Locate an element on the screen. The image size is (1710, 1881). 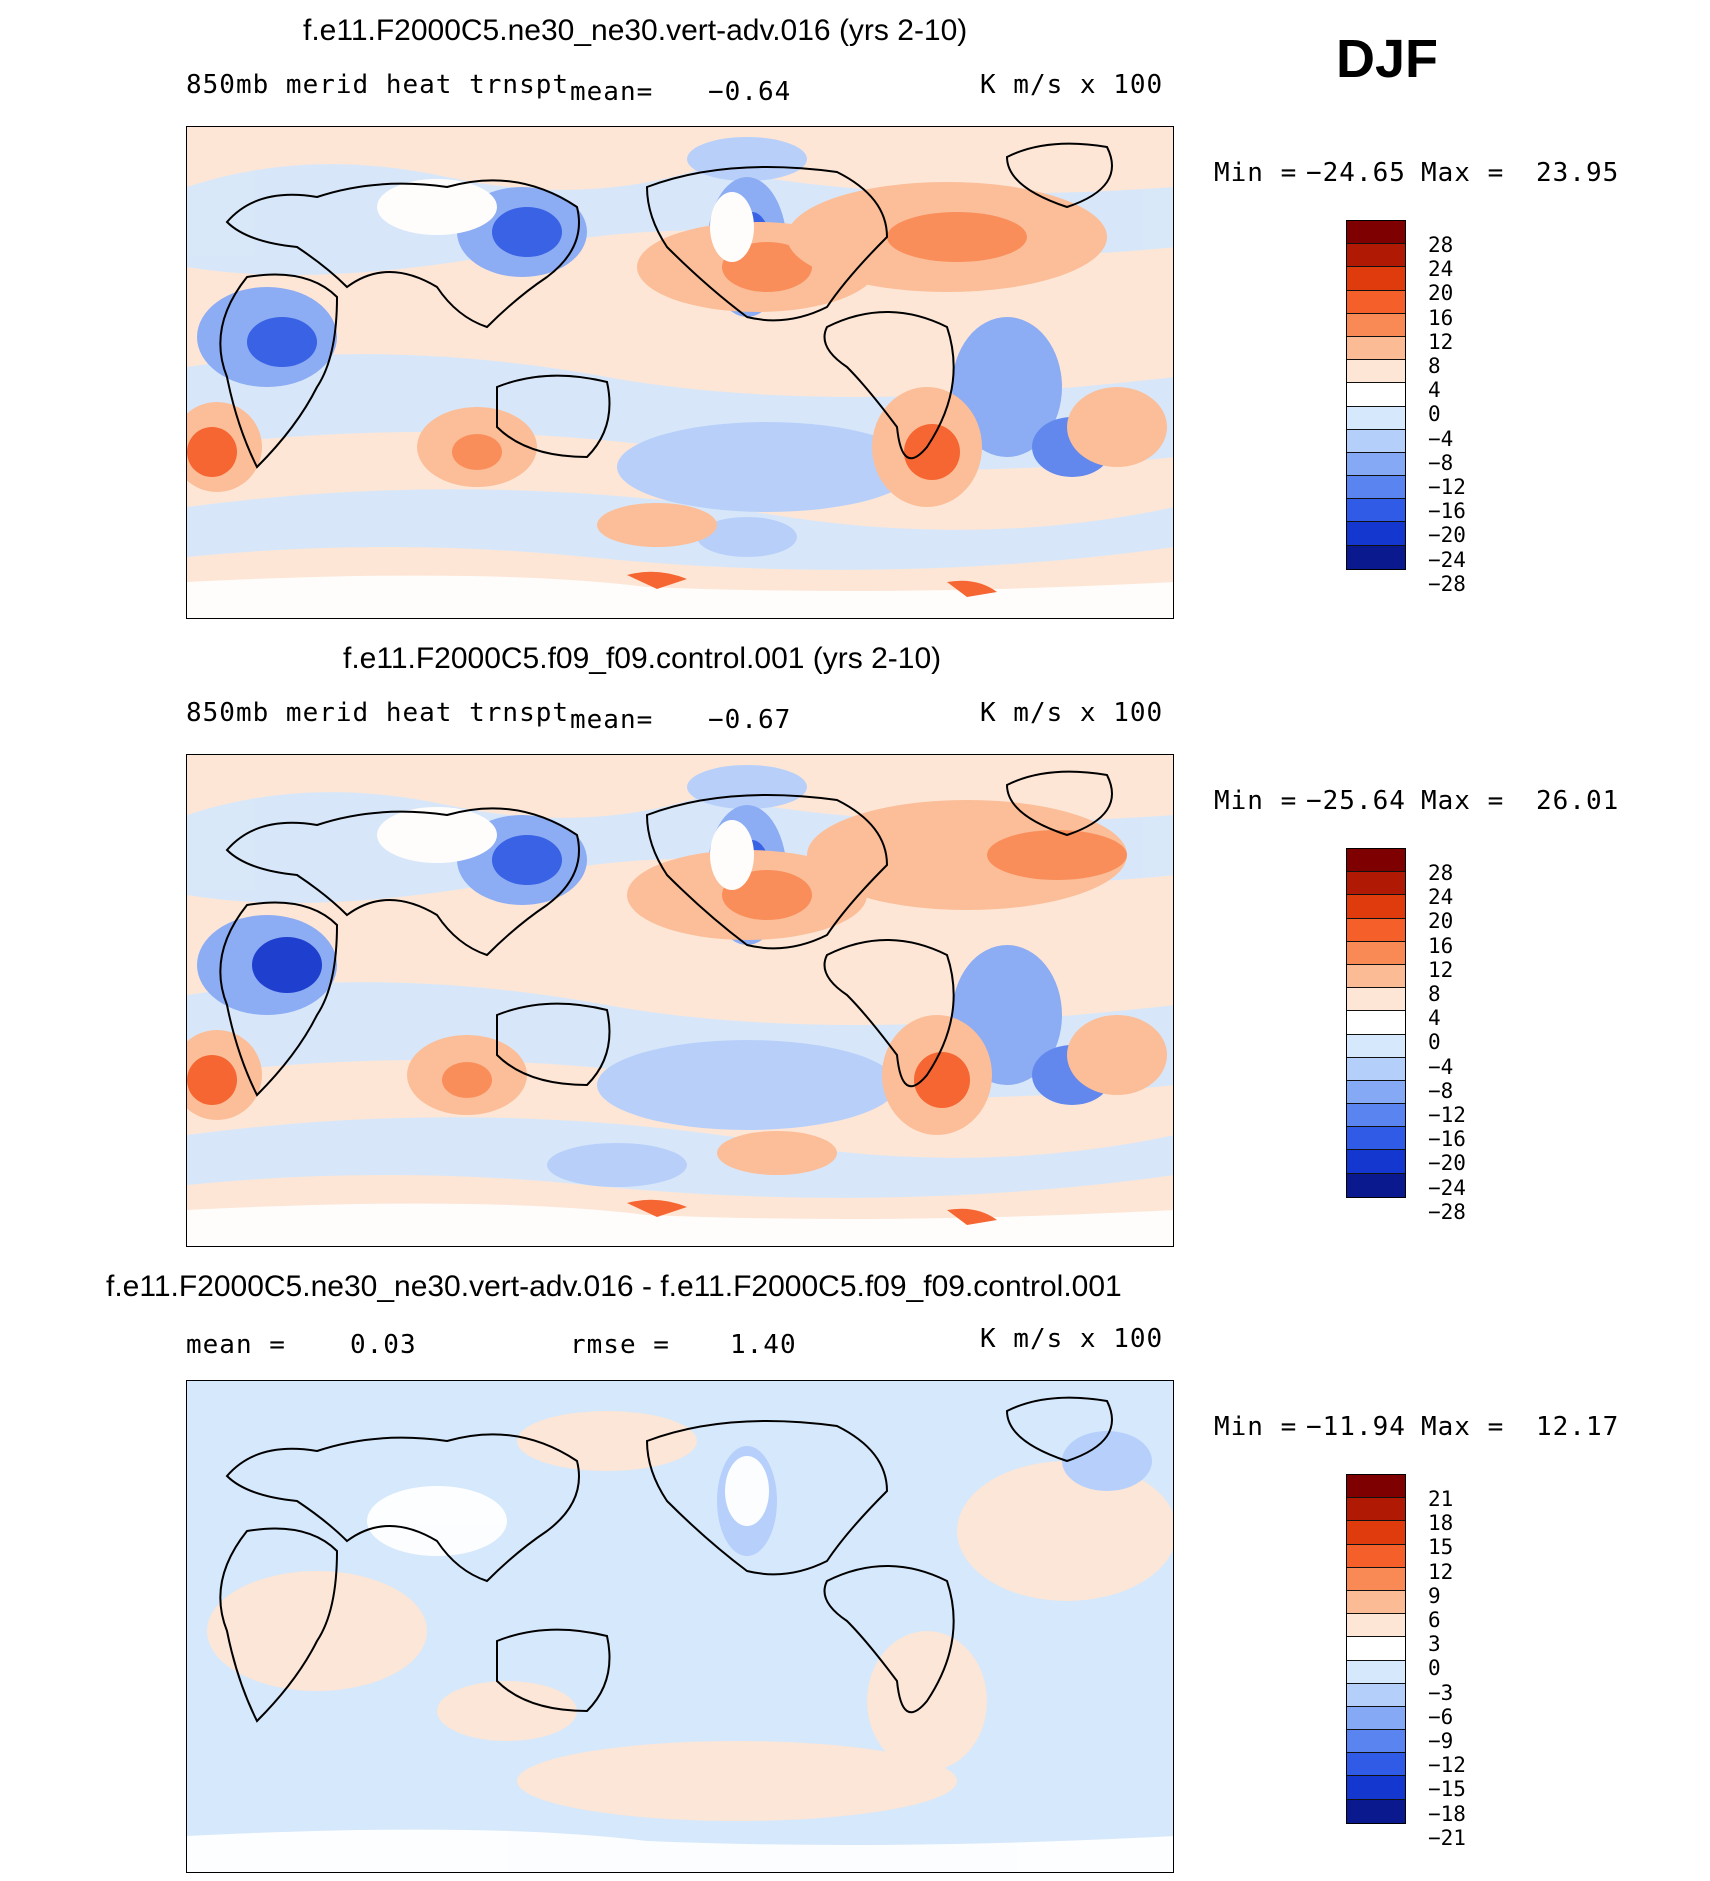
panel2-min-value: −25.64 is located at coordinates (1356, 801).